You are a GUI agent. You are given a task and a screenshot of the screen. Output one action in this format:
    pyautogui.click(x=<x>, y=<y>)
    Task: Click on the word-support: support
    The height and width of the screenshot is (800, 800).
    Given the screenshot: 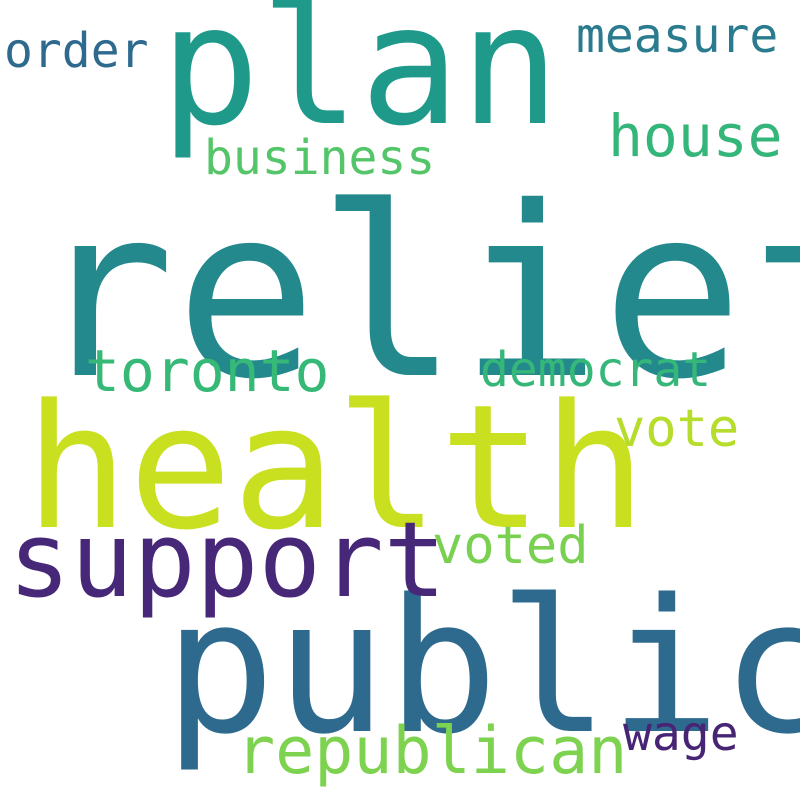 What is the action you would take?
    pyautogui.click(x=227, y=560)
    